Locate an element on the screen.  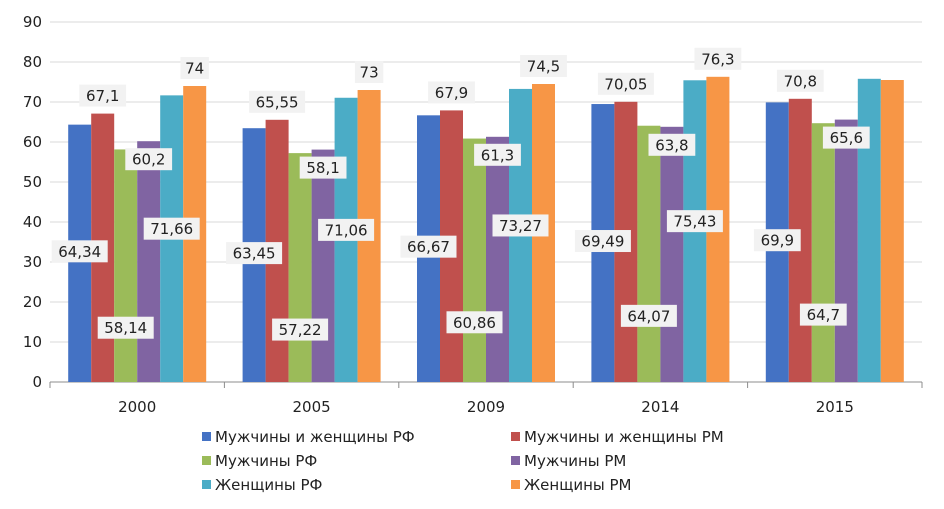
data-label: 58,1 is located at coordinates (322, 168).